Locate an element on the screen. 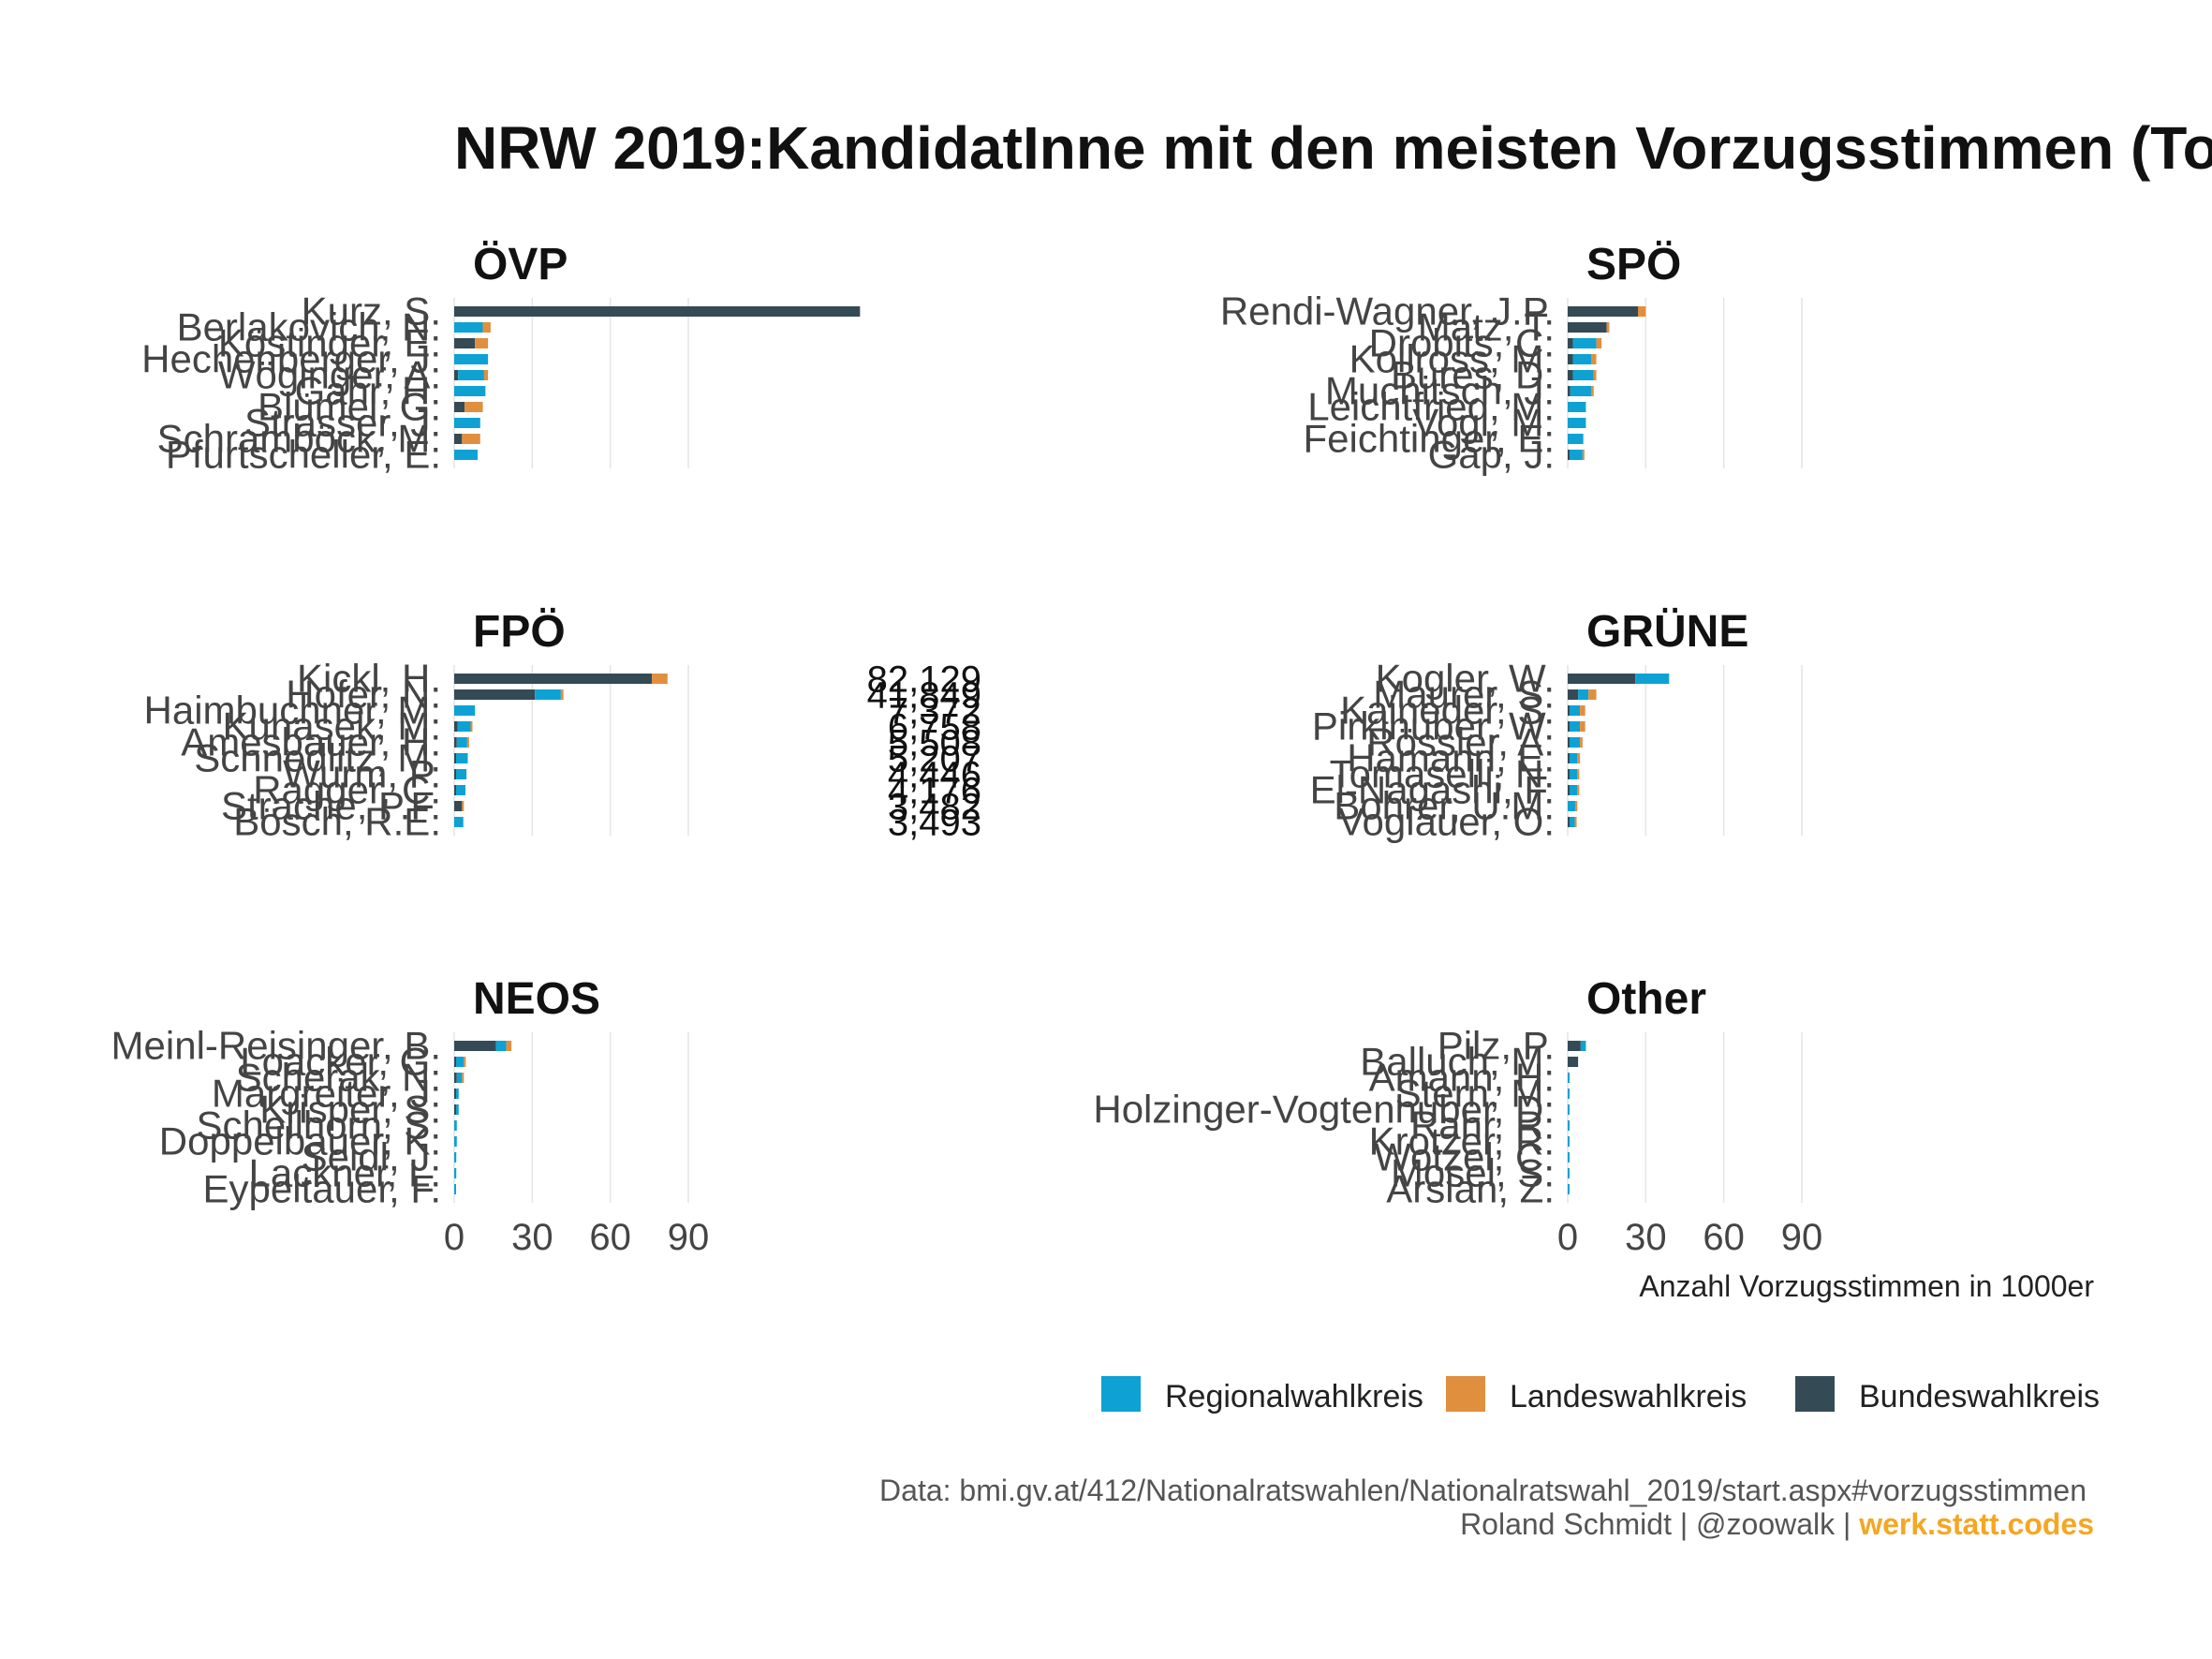  candidate-label: Berlakovich, N. is located at coordinates (309, 327).